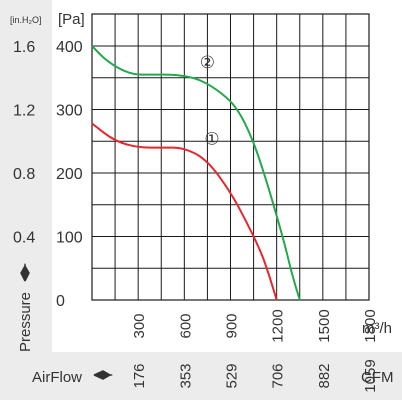 The height and width of the screenshot is (400, 402). What do you see at coordinates (139, 375) in the screenshot?
I see `x-tick-label-secondary: 176` at bounding box center [139, 375].